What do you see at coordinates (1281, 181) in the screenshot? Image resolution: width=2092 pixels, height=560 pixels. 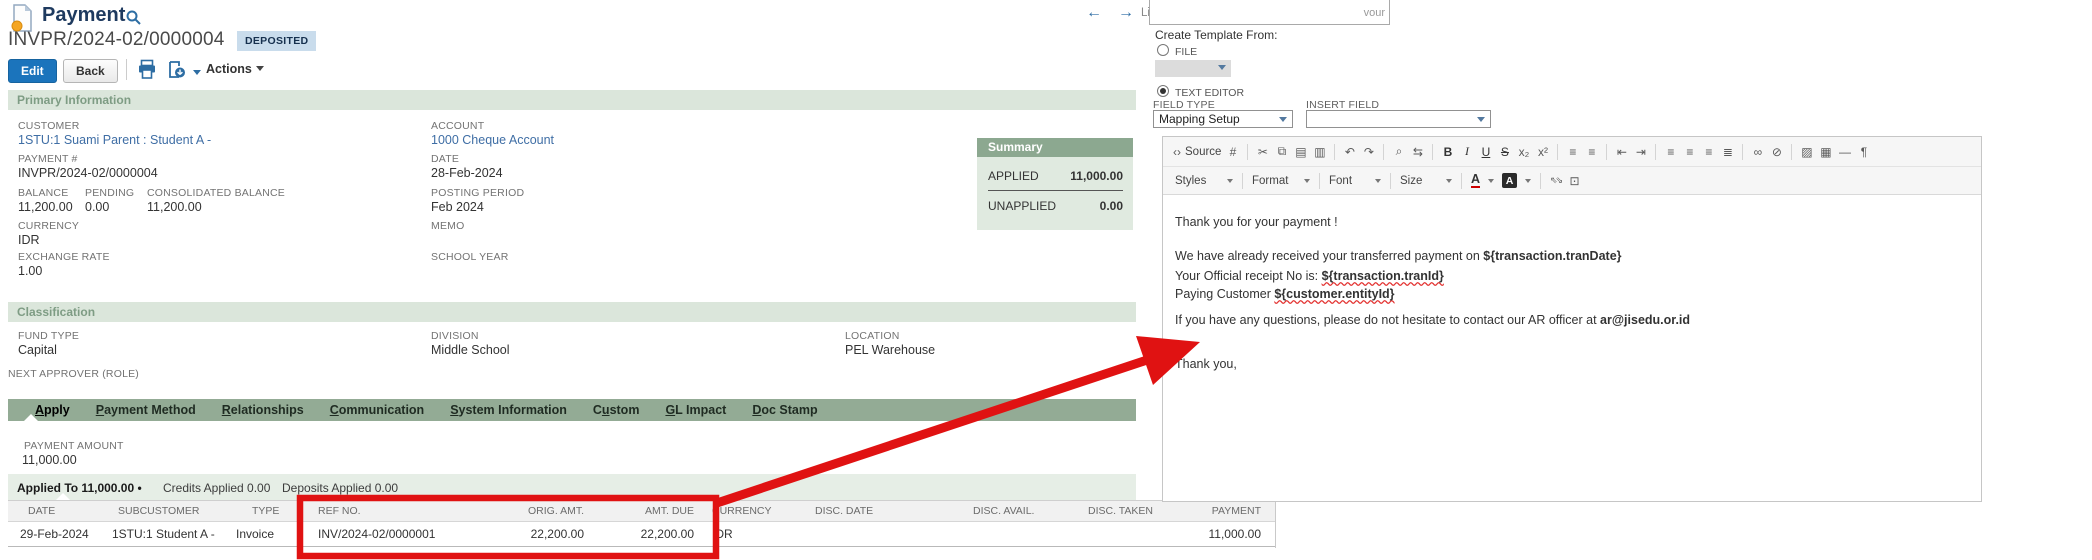 I see `format-dropdown: Format` at bounding box center [1281, 181].